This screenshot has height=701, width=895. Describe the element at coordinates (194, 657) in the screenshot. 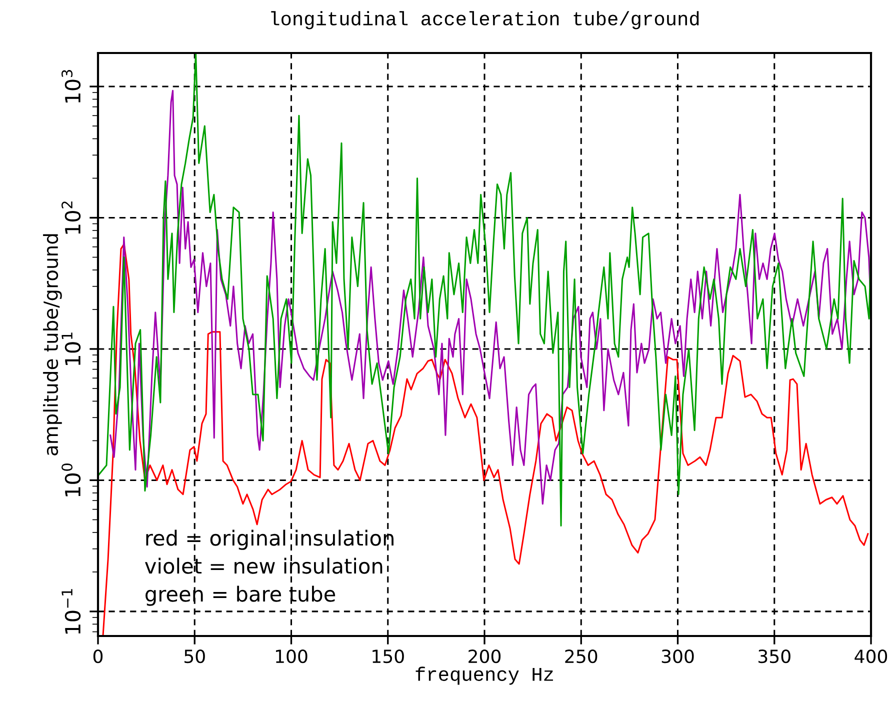

I see `x-tick-label: 50` at that location.